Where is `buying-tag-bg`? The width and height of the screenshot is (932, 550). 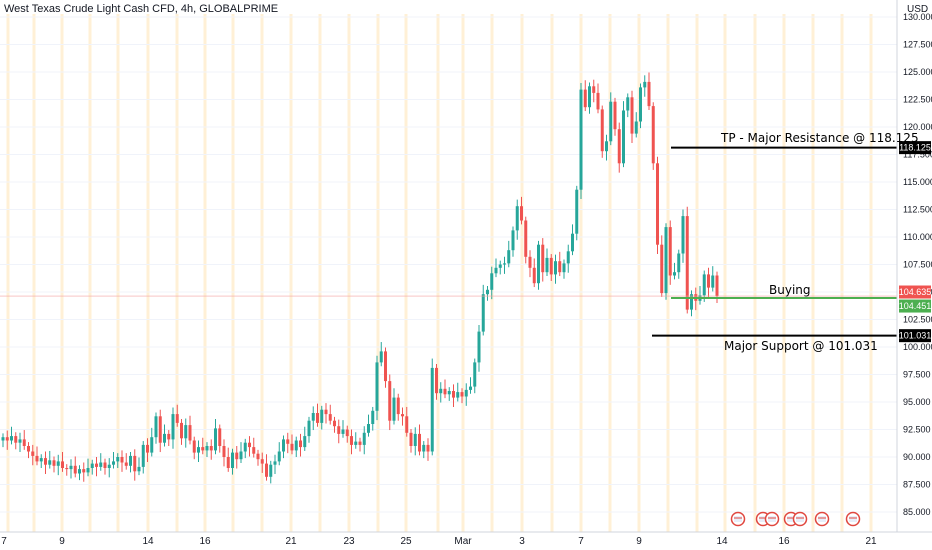
buying-tag-bg is located at coordinates (915, 306).